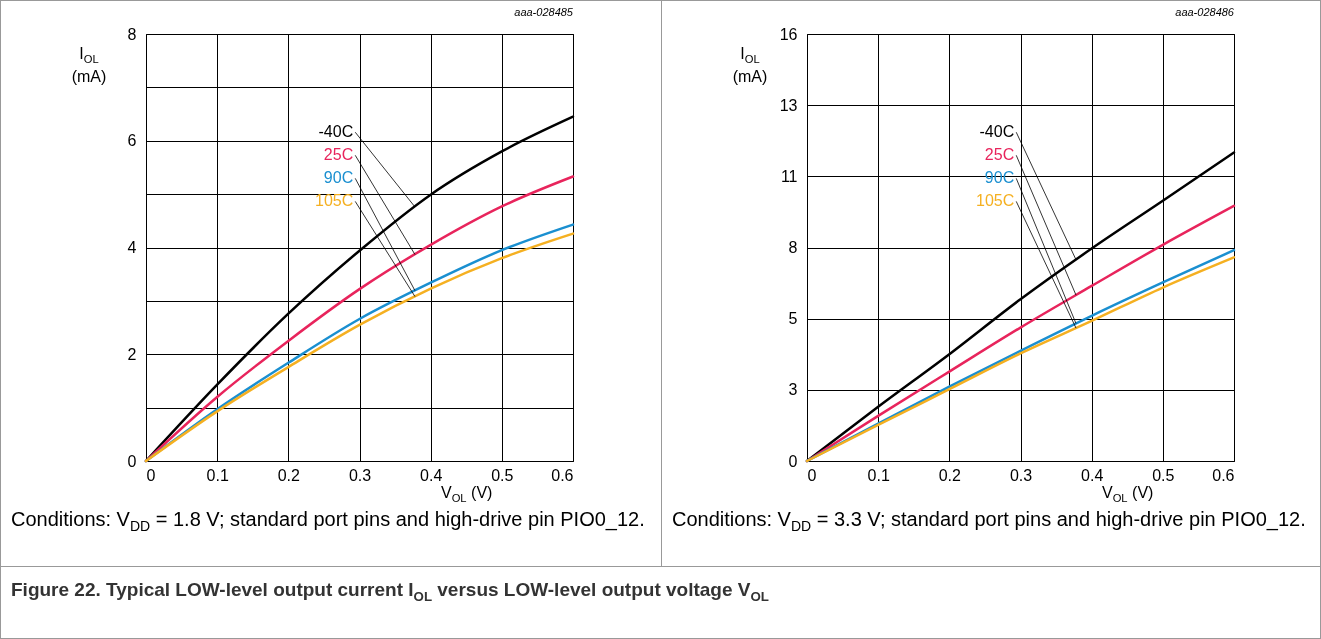 This screenshot has width=1321, height=639. I want to click on y-tick-label: 2, so click(132, 354).